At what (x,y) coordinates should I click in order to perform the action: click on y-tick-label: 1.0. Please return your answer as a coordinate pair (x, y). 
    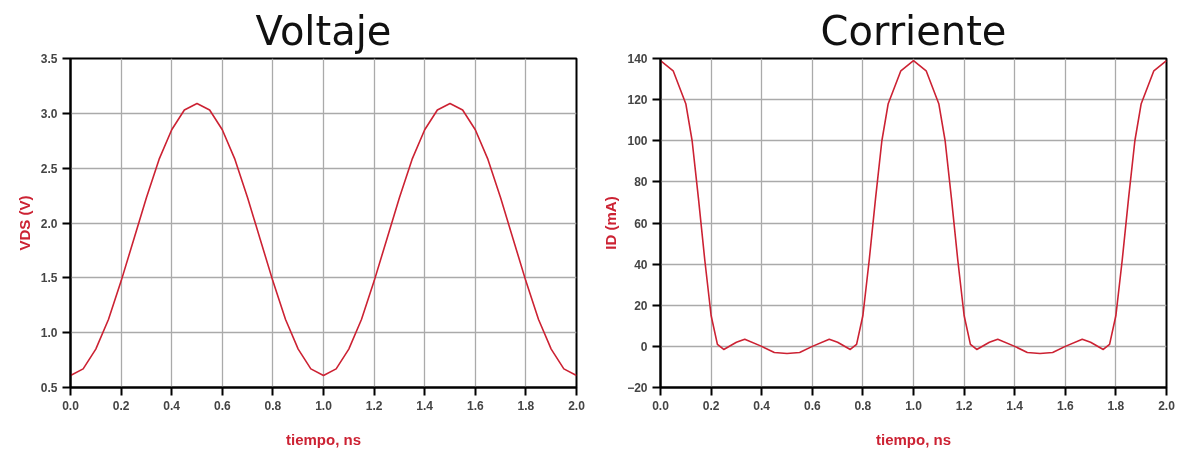
    Looking at the image, I should click on (49, 333).